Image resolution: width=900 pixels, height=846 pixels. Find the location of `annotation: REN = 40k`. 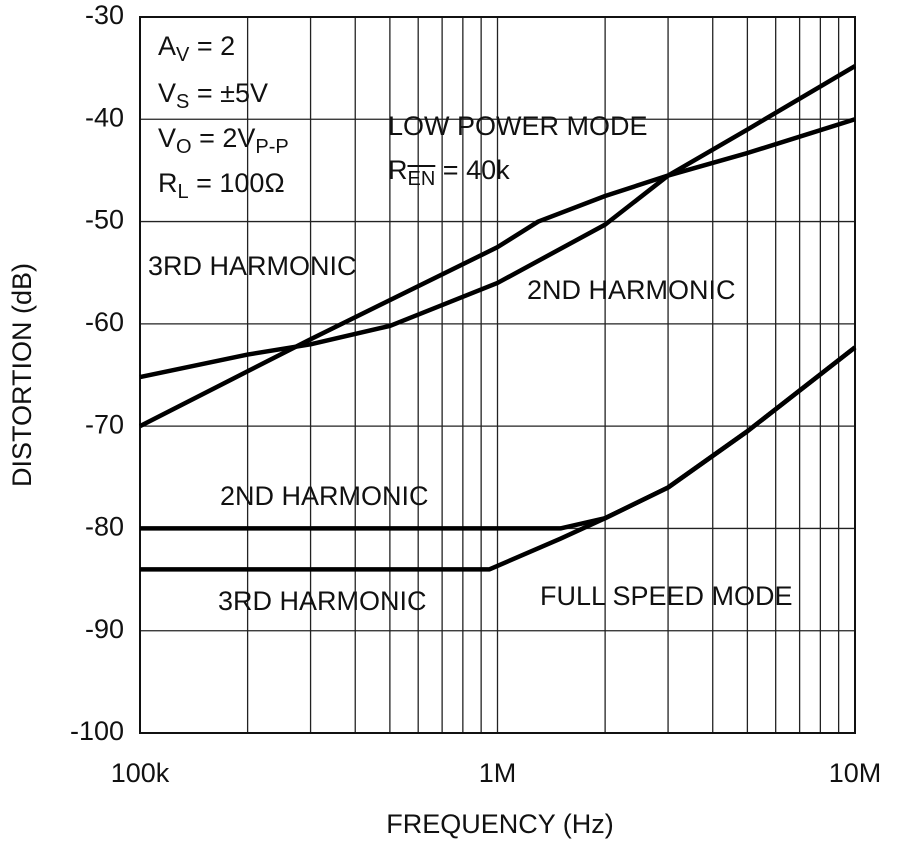

annotation: REN = 40k is located at coordinates (449, 172).